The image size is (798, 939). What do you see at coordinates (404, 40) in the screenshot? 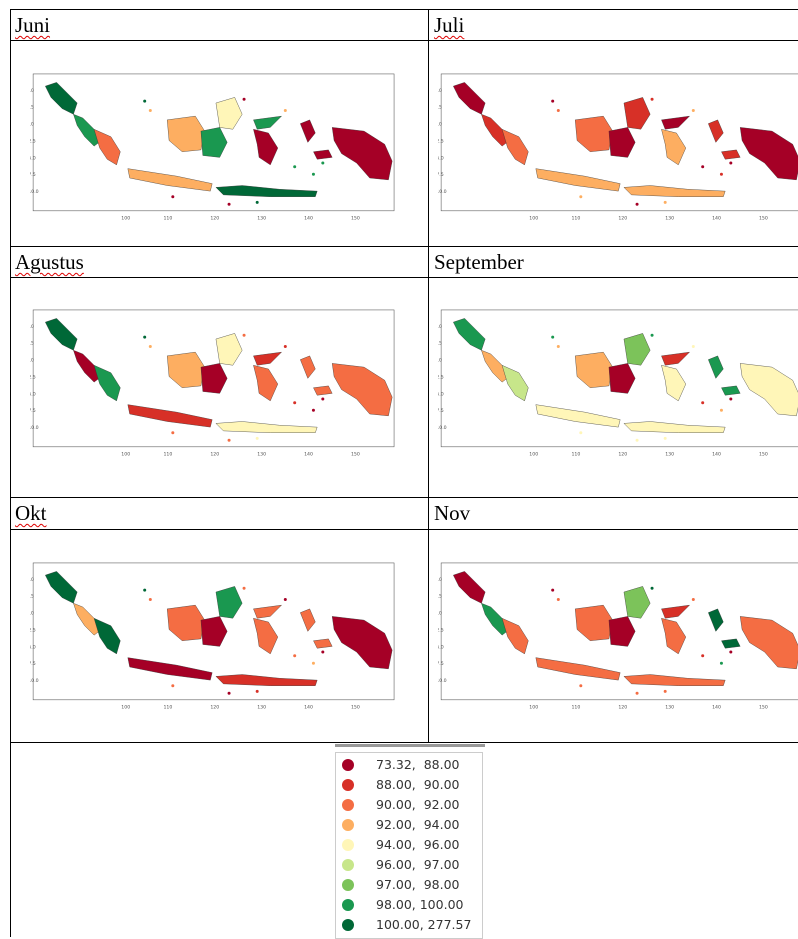
I see `header-rule-row1` at bounding box center [404, 40].